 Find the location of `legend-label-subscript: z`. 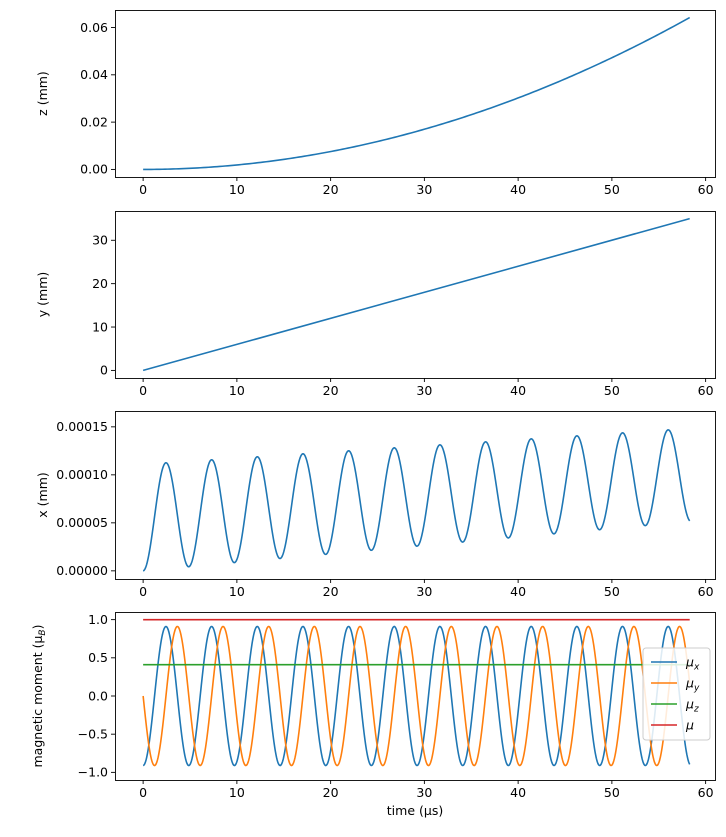

legend-label-subscript: z is located at coordinates (696, 710).